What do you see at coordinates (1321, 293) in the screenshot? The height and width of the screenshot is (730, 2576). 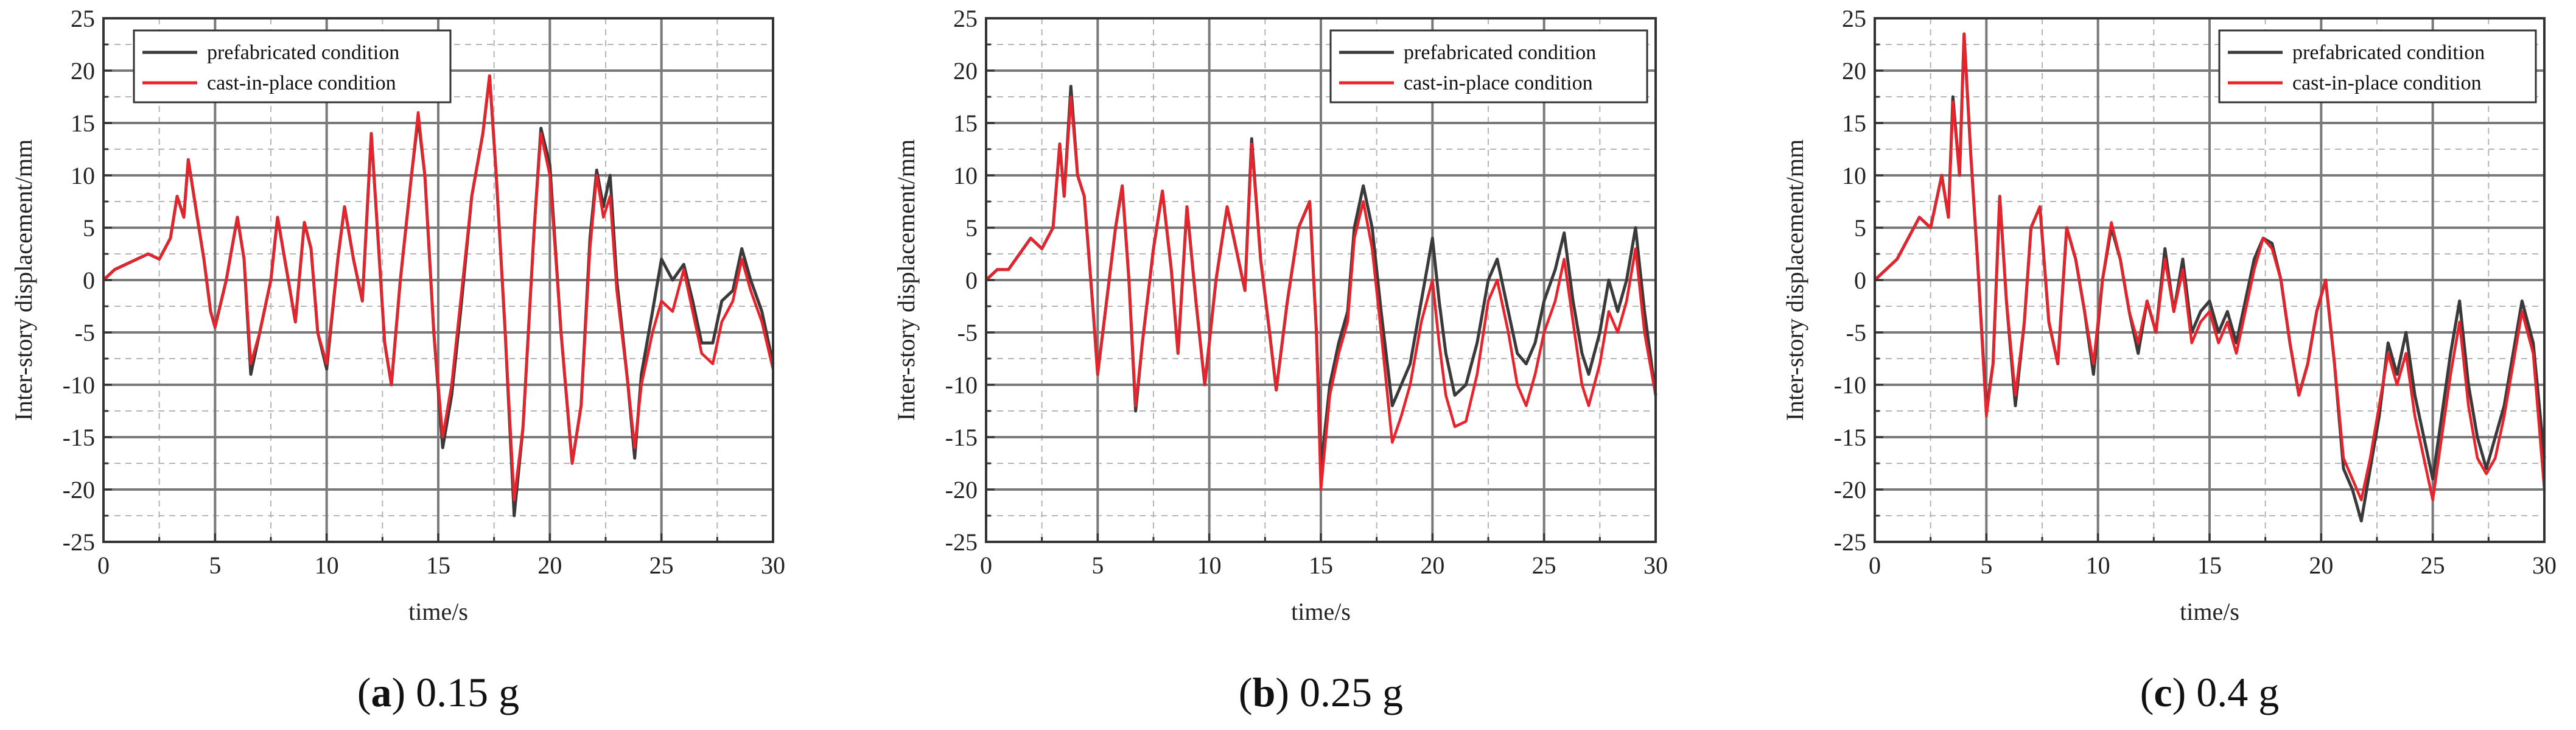 I see `series-line-cast-in-place` at bounding box center [1321, 293].